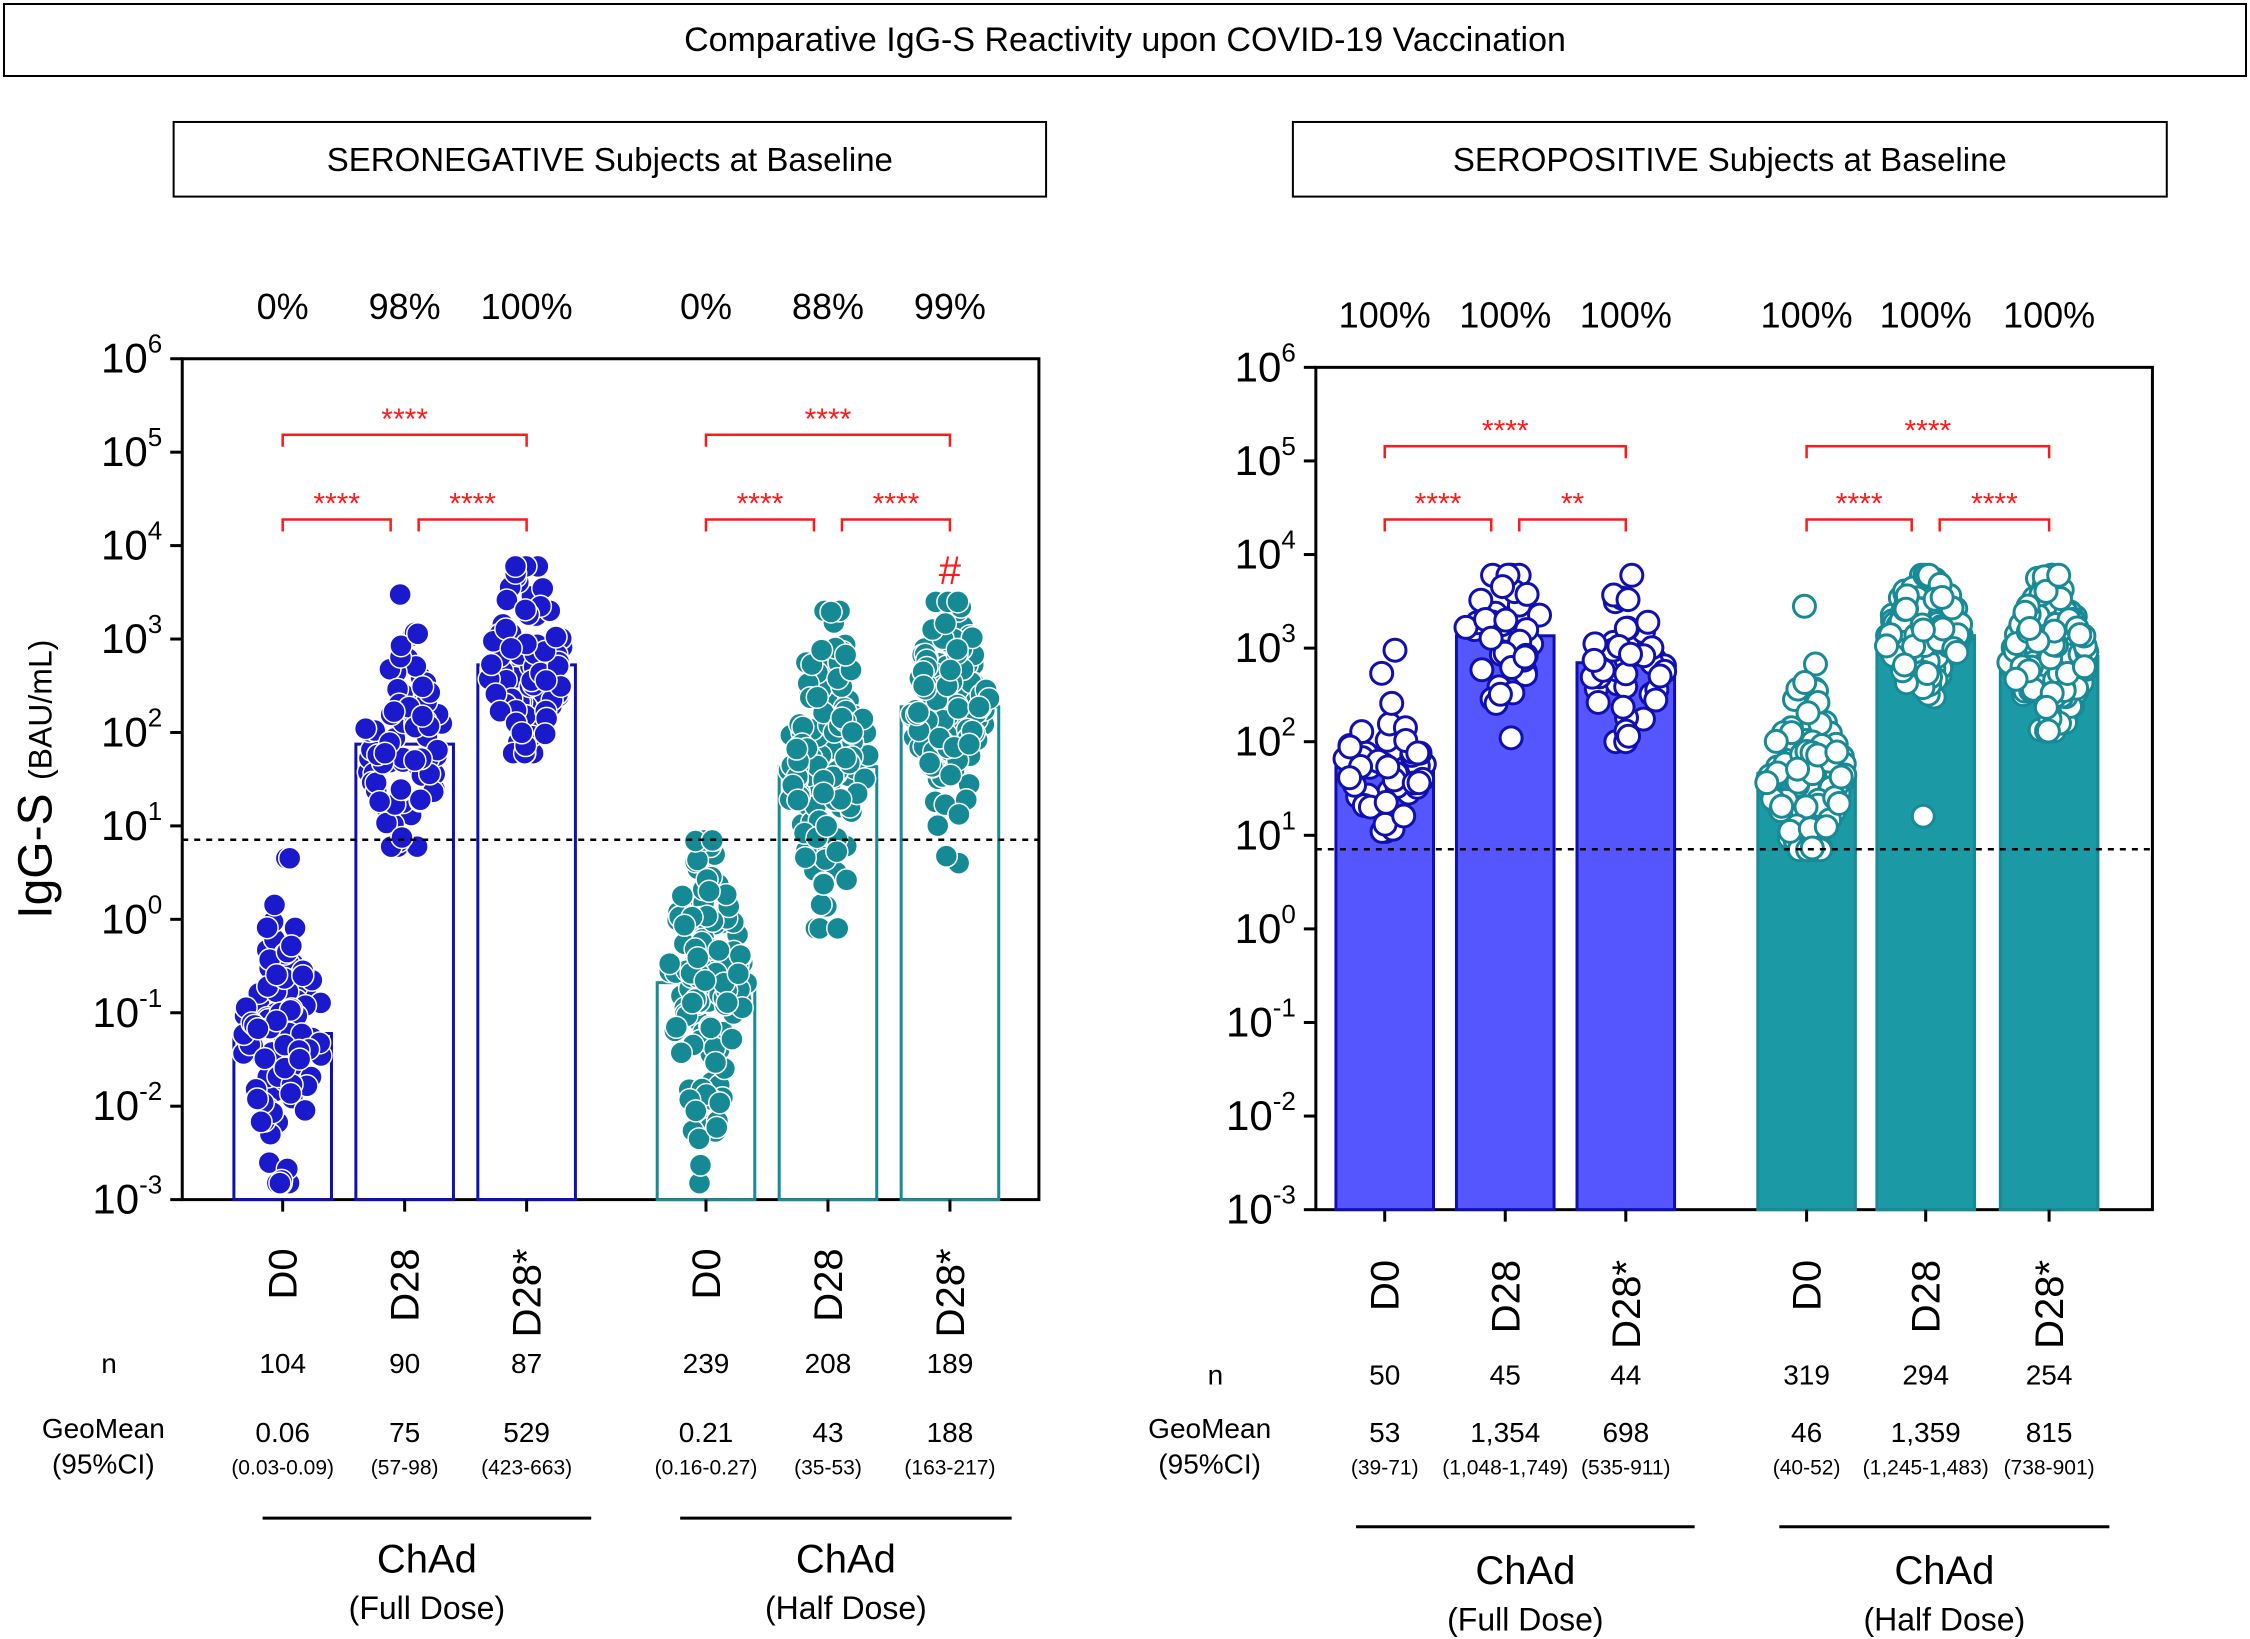 Image resolution: width=2250 pixels, height=1639 pixels. Describe the element at coordinates (405, 1468) in the screenshot. I see `ci-value: (57-98)` at that location.